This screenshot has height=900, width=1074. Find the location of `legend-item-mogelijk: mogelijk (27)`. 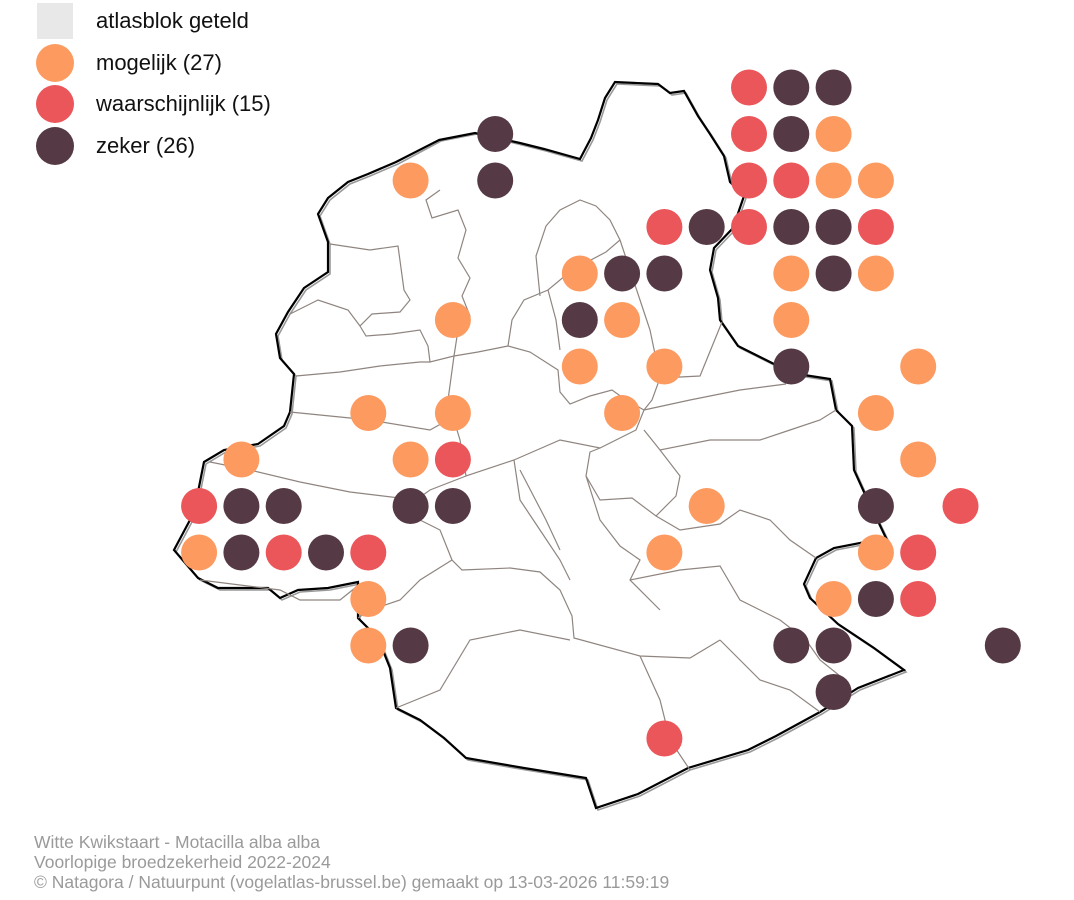

legend-item-mogelijk: mogelijk (27) is located at coordinates (129, 63).